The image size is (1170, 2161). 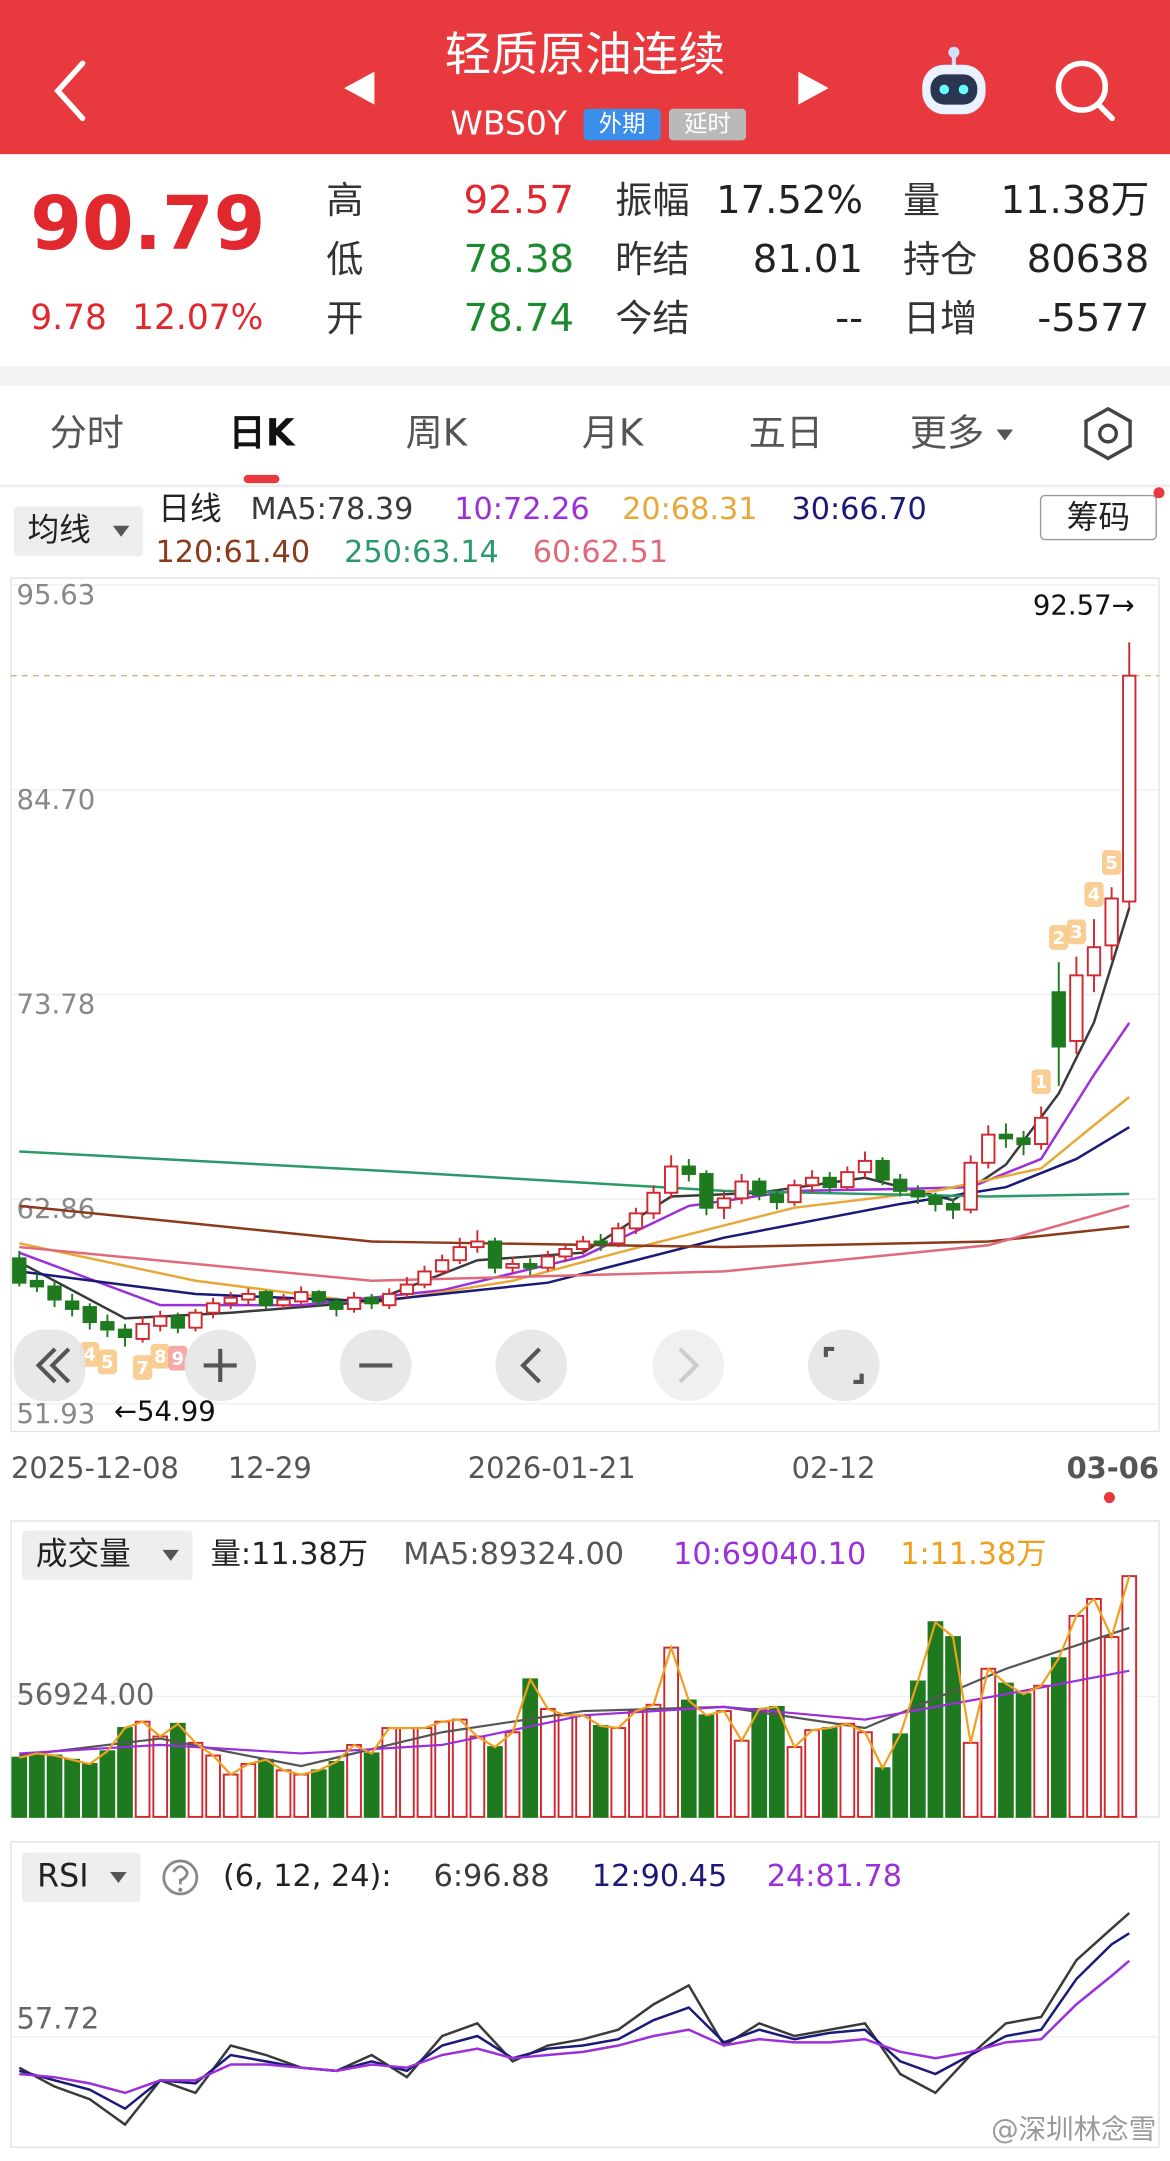 What do you see at coordinates (1076, 932) in the screenshot?
I see `event-marker-label: 3` at bounding box center [1076, 932].